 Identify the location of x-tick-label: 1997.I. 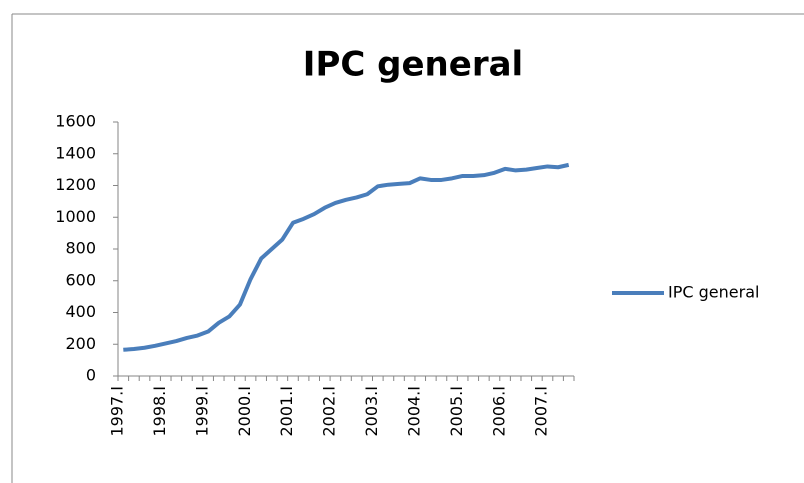
(117, 411).